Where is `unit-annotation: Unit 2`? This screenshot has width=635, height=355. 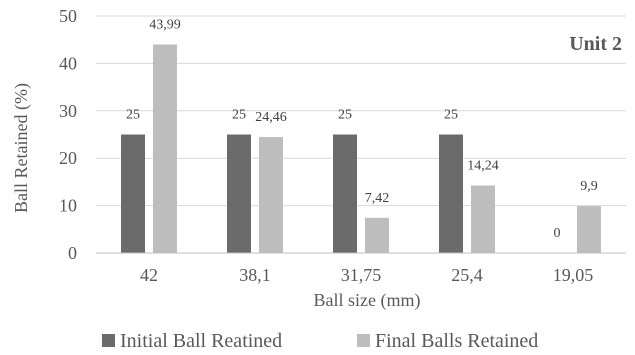
unit-annotation: Unit 2 is located at coordinates (595, 44).